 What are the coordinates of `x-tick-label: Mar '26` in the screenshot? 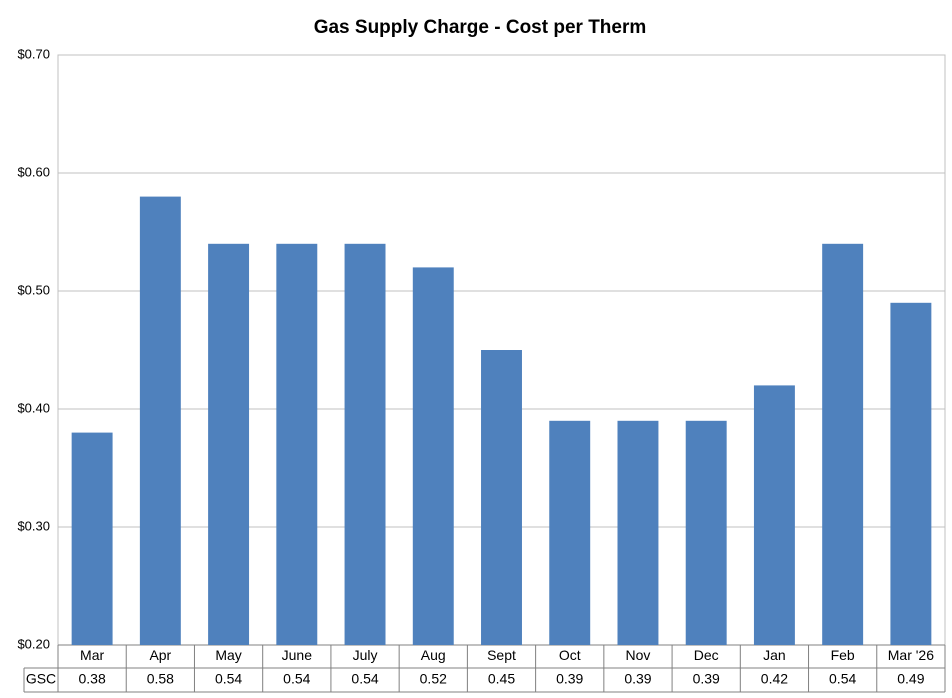 It's located at (911, 655).